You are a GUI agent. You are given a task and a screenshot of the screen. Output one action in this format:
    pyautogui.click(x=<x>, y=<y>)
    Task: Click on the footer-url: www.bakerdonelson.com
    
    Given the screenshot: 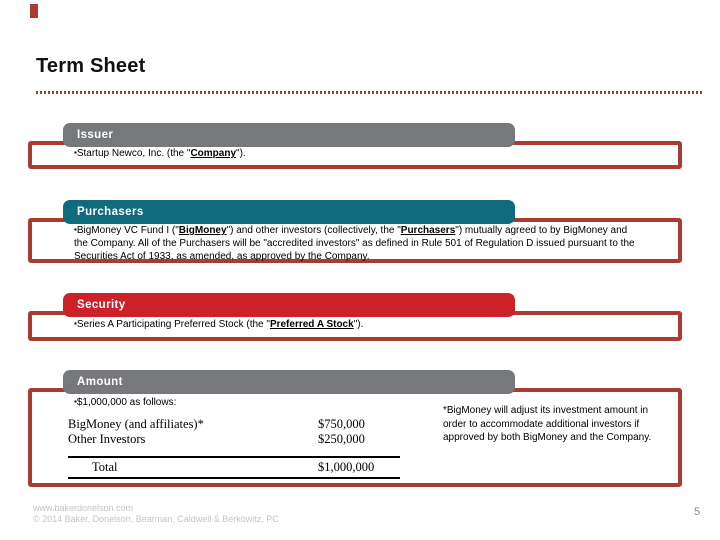 What is the action you would take?
    pyautogui.click(x=83, y=508)
    